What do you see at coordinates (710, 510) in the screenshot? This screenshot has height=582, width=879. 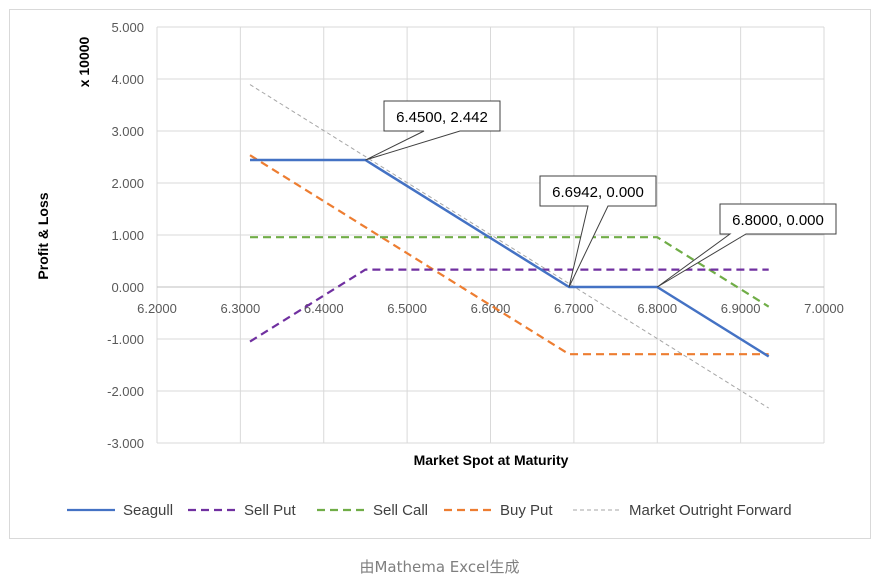 I see `legend-label: Market Outright Forward` at bounding box center [710, 510].